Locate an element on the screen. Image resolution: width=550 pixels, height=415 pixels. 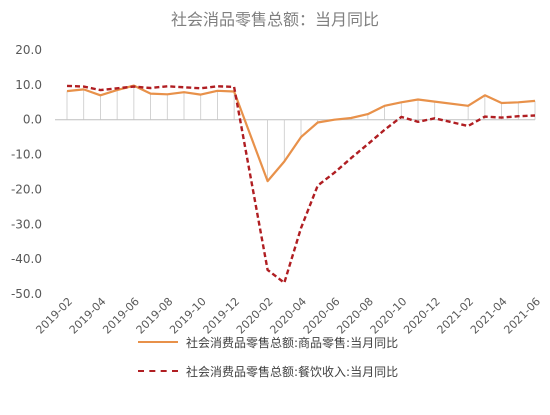
y-tick-label: 10.0 is located at coordinates (28, 85).